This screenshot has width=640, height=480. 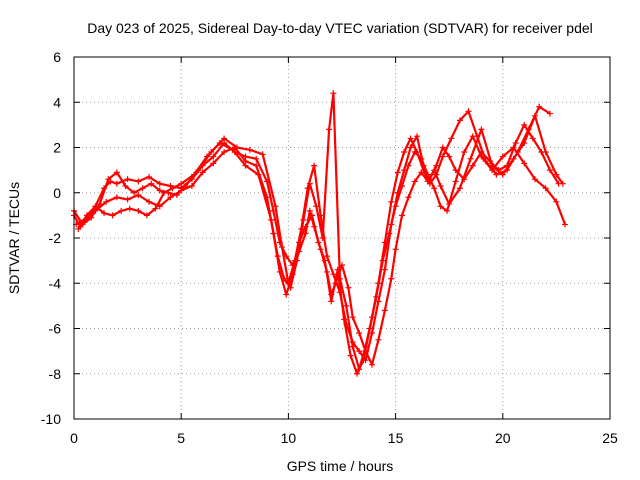 I want to click on x-tick-label: 15, so click(x=396, y=438).